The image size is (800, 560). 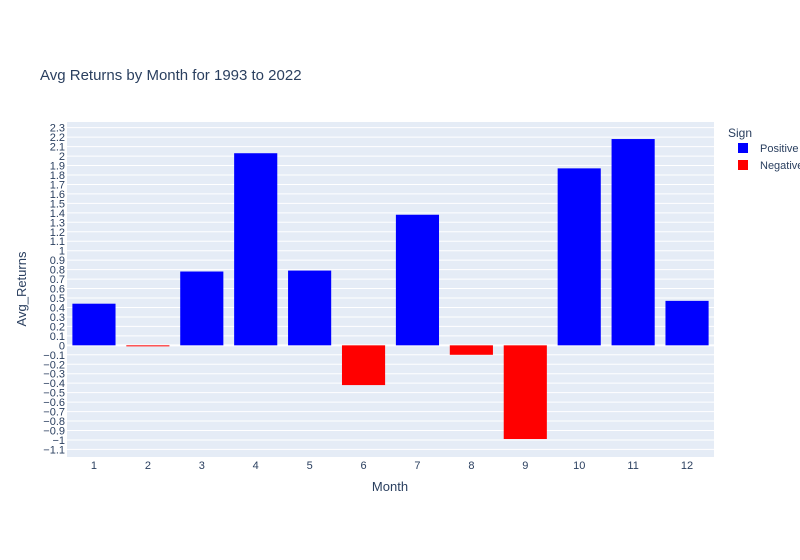 What do you see at coordinates (57, 308) in the screenshot?
I see `y-tick-label: 0.4` at bounding box center [57, 308].